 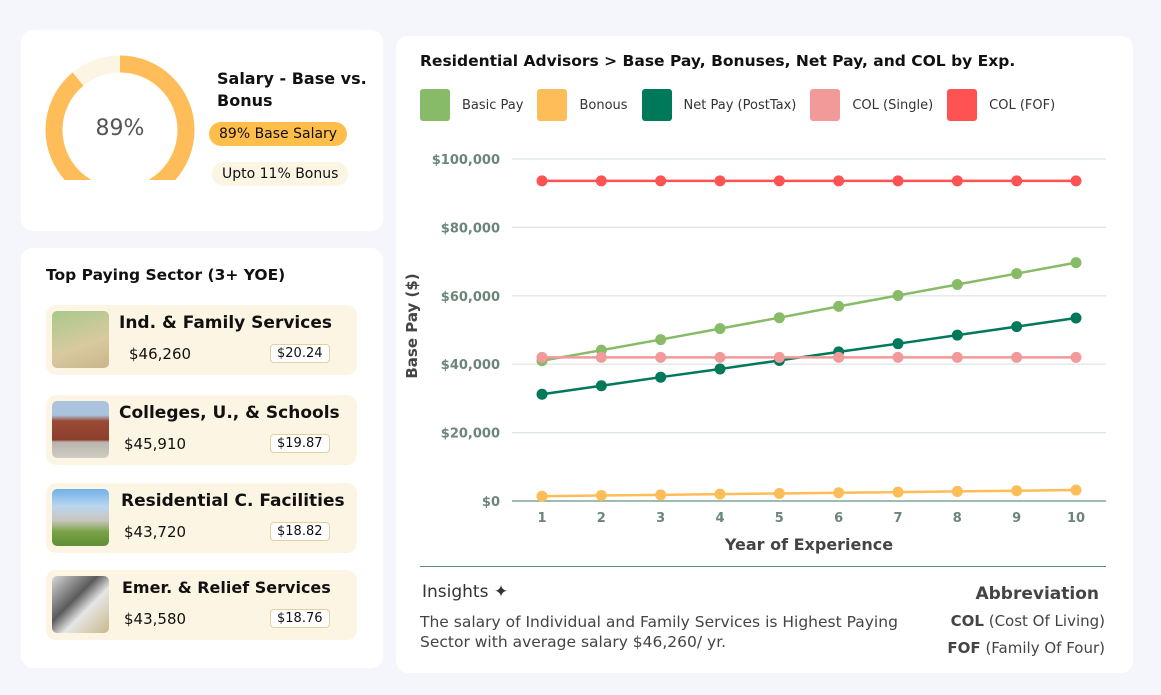 I want to click on x-tick-label: 7, so click(x=897, y=518).